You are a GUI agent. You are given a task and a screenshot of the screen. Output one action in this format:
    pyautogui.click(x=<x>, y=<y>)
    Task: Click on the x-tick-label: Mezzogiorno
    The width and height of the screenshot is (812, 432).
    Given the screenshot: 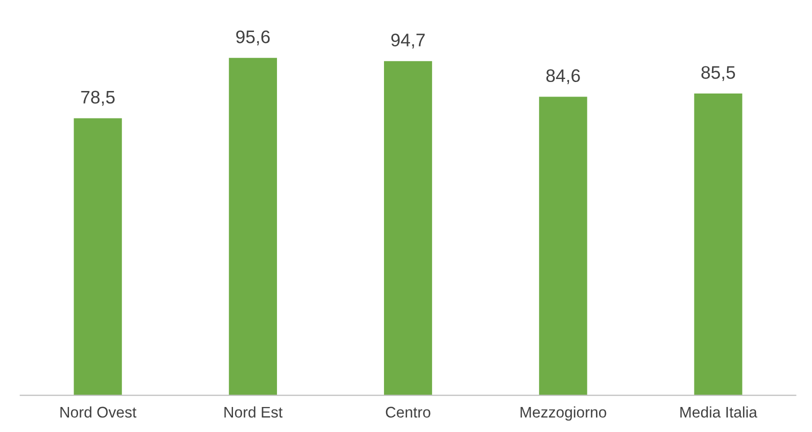 What is the action you would take?
    pyautogui.click(x=563, y=413)
    